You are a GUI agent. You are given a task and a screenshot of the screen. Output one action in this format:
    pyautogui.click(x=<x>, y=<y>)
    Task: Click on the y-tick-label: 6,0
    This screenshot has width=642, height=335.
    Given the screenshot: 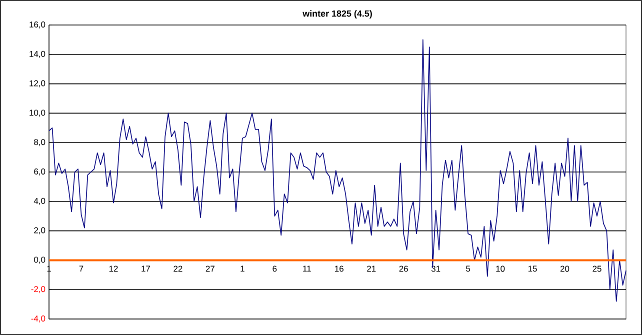 What is the action you would take?
    pyautogui.click(x=40, y=172)
    